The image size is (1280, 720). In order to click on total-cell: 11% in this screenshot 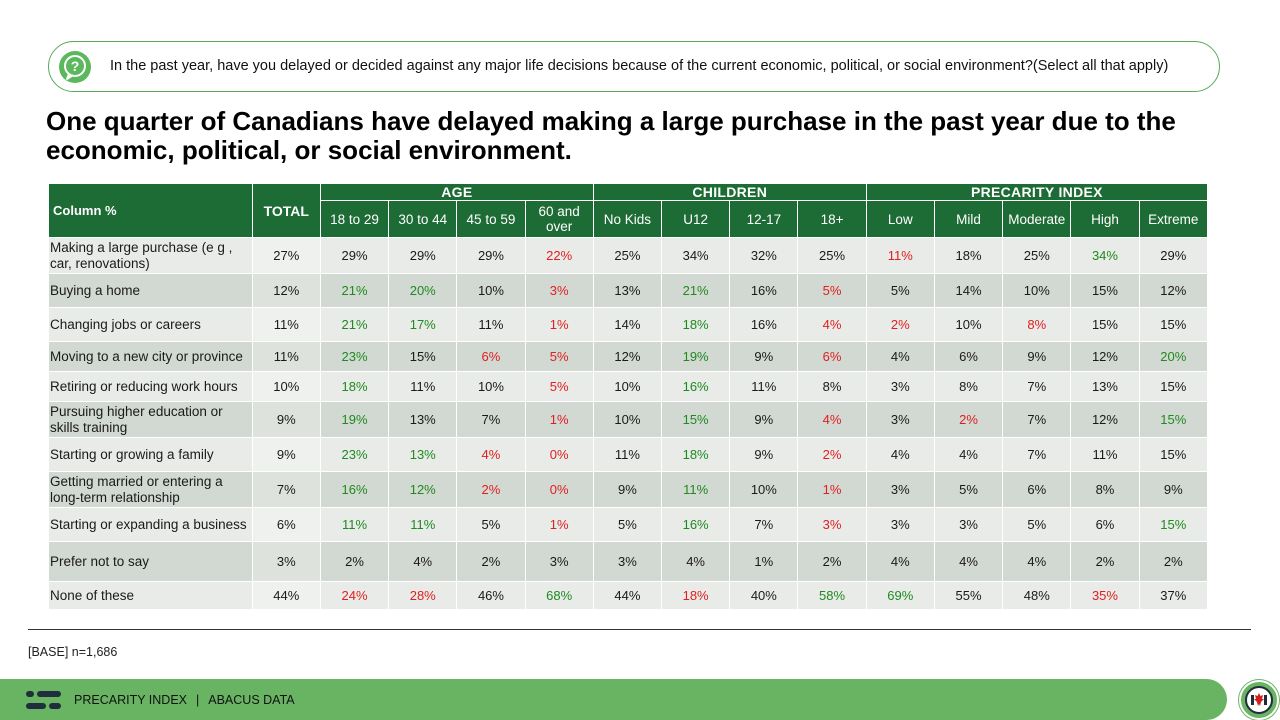, I will do `click(286, 357)`.